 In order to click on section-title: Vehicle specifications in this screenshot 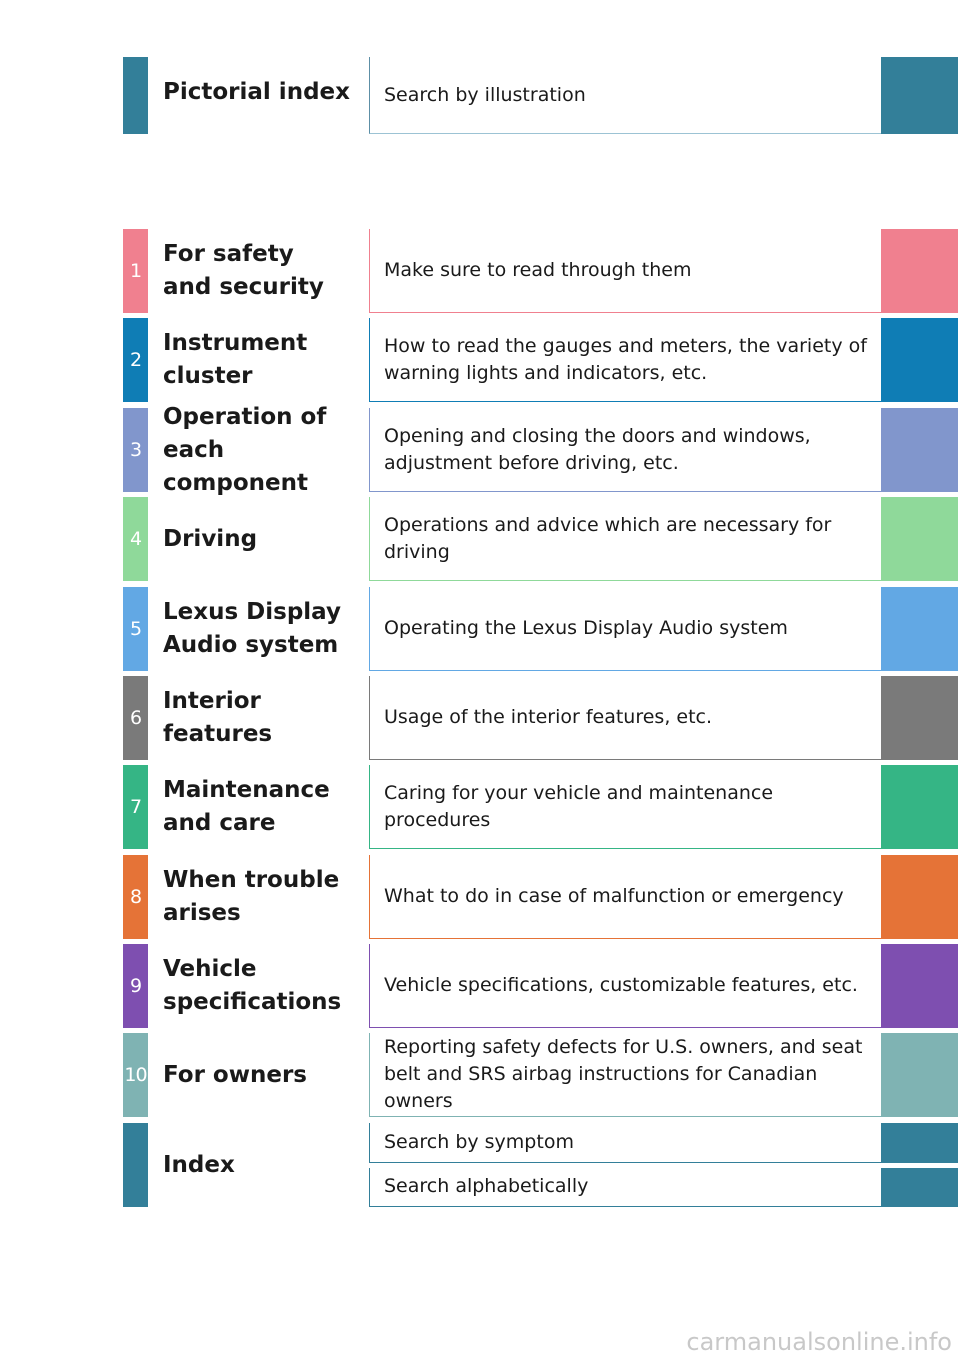, I will do `click(252, 985)`.